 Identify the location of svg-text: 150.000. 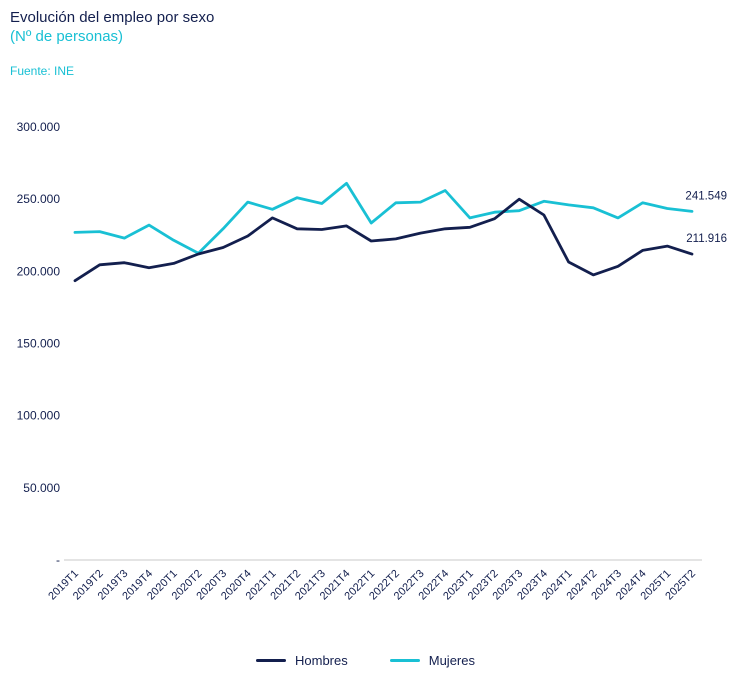
(39, 344).